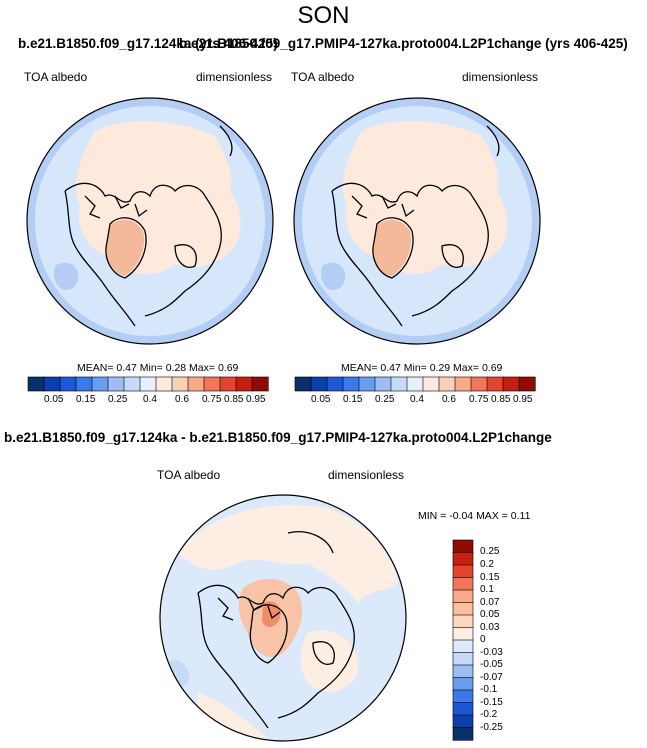 This screenshot has width=647, height=748. I want to click on panel1-units-label: dimensionless, so click(234, 77).